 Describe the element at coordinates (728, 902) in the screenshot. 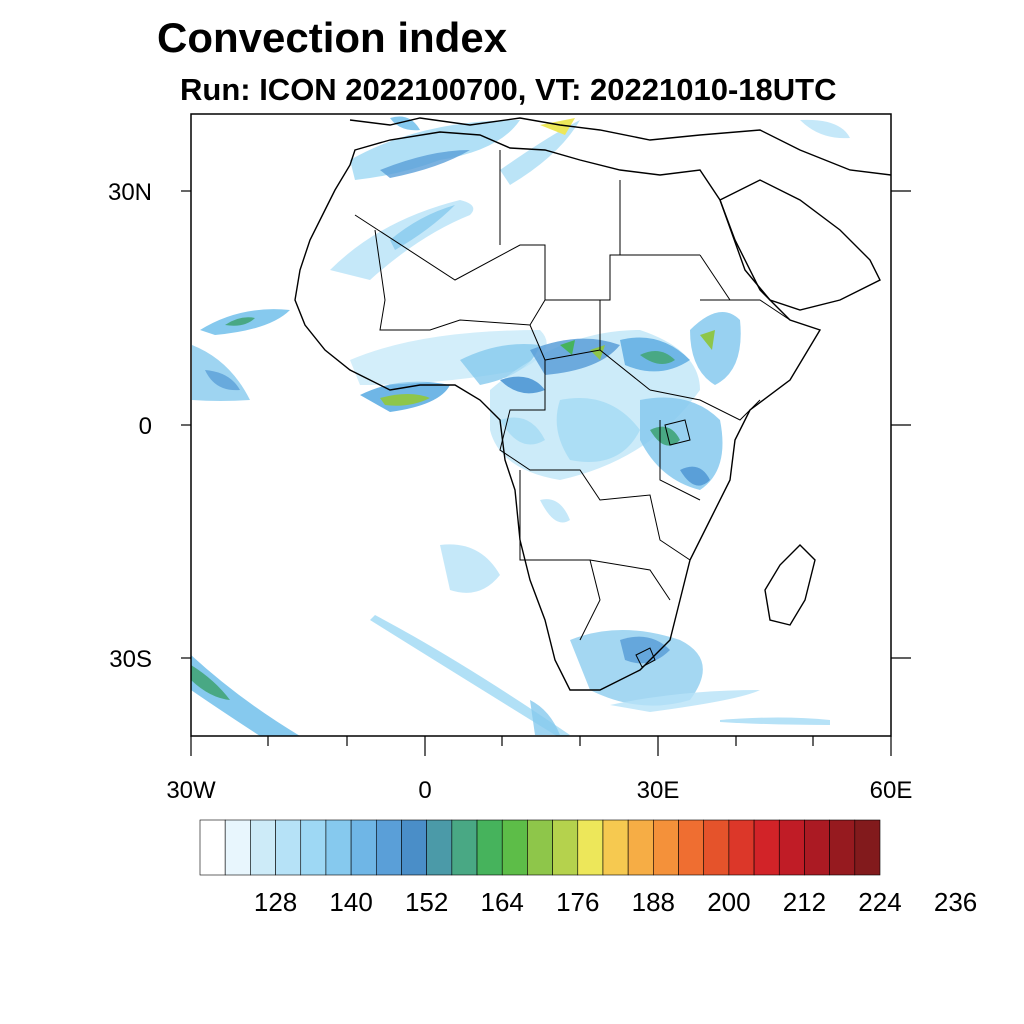

I see `colorbar-label: 200` at that location.